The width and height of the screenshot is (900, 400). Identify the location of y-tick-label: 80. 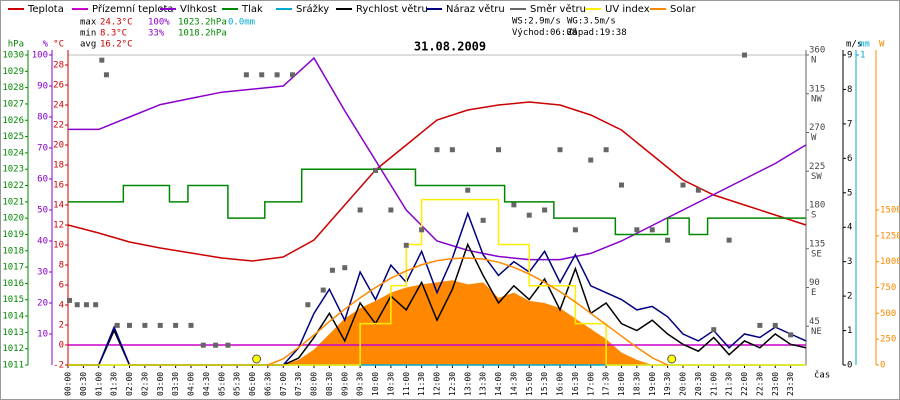
(42, 118).